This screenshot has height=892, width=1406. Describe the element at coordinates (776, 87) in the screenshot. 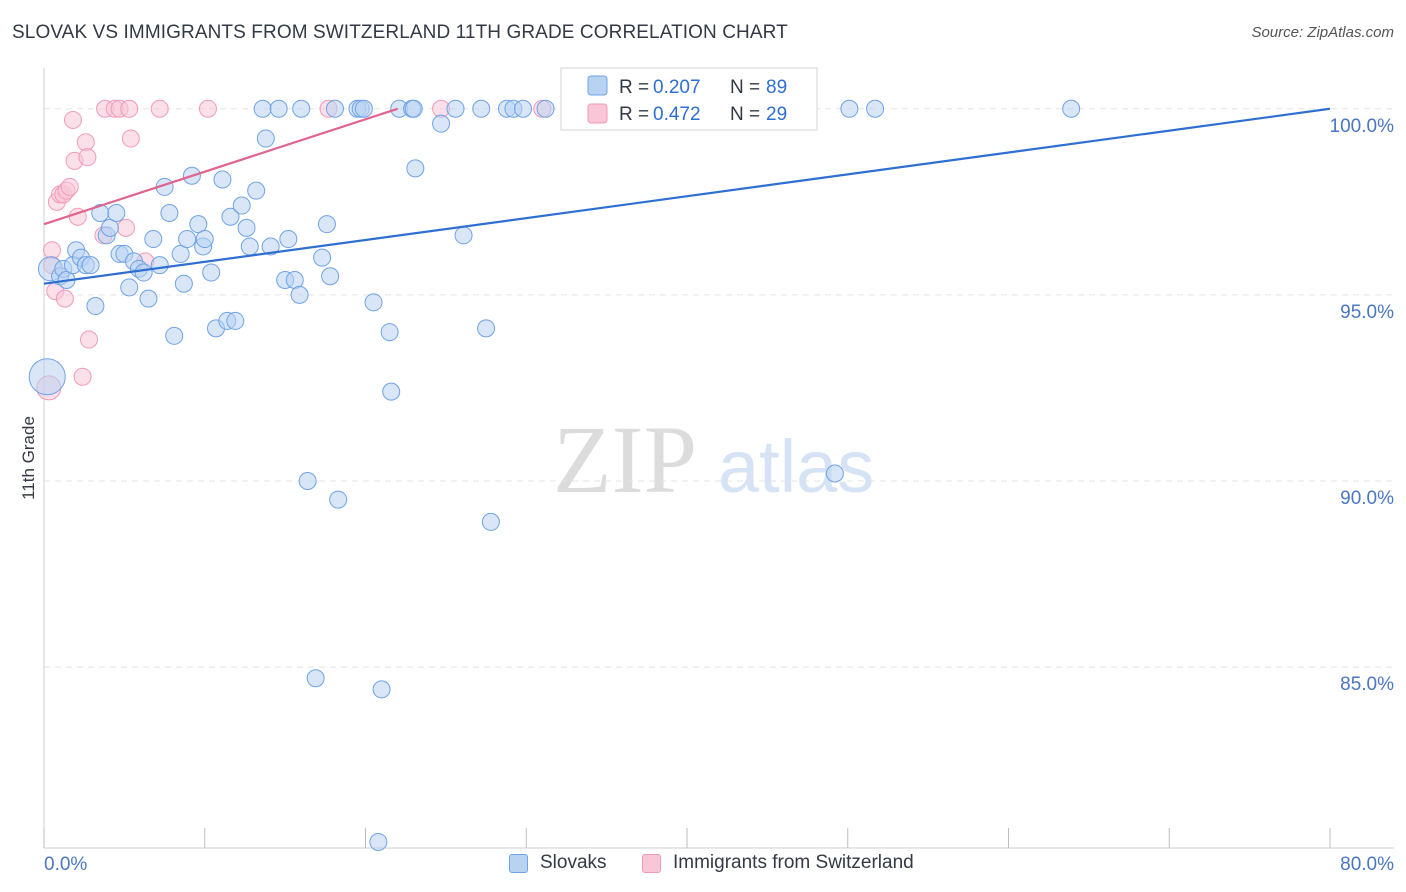

I see `legend-n-value-slovaks: 89` at that location.